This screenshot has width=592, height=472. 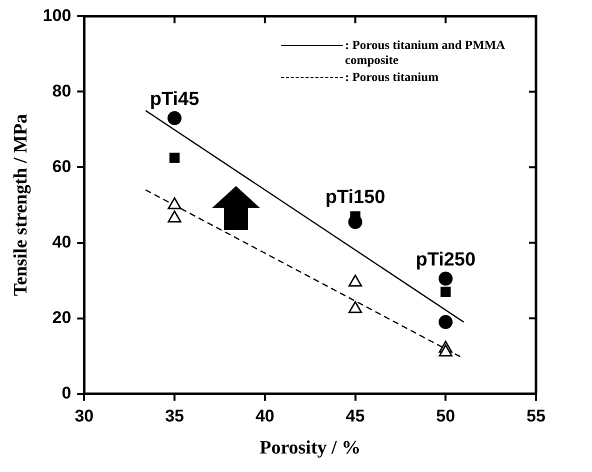 I want to click on x-tick-label: 30, so click(x=84, y=416).